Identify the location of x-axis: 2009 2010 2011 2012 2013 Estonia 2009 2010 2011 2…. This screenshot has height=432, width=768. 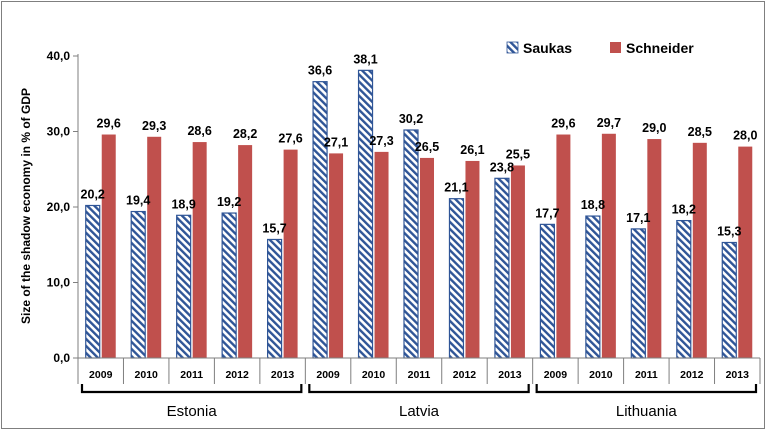
(419, 388).